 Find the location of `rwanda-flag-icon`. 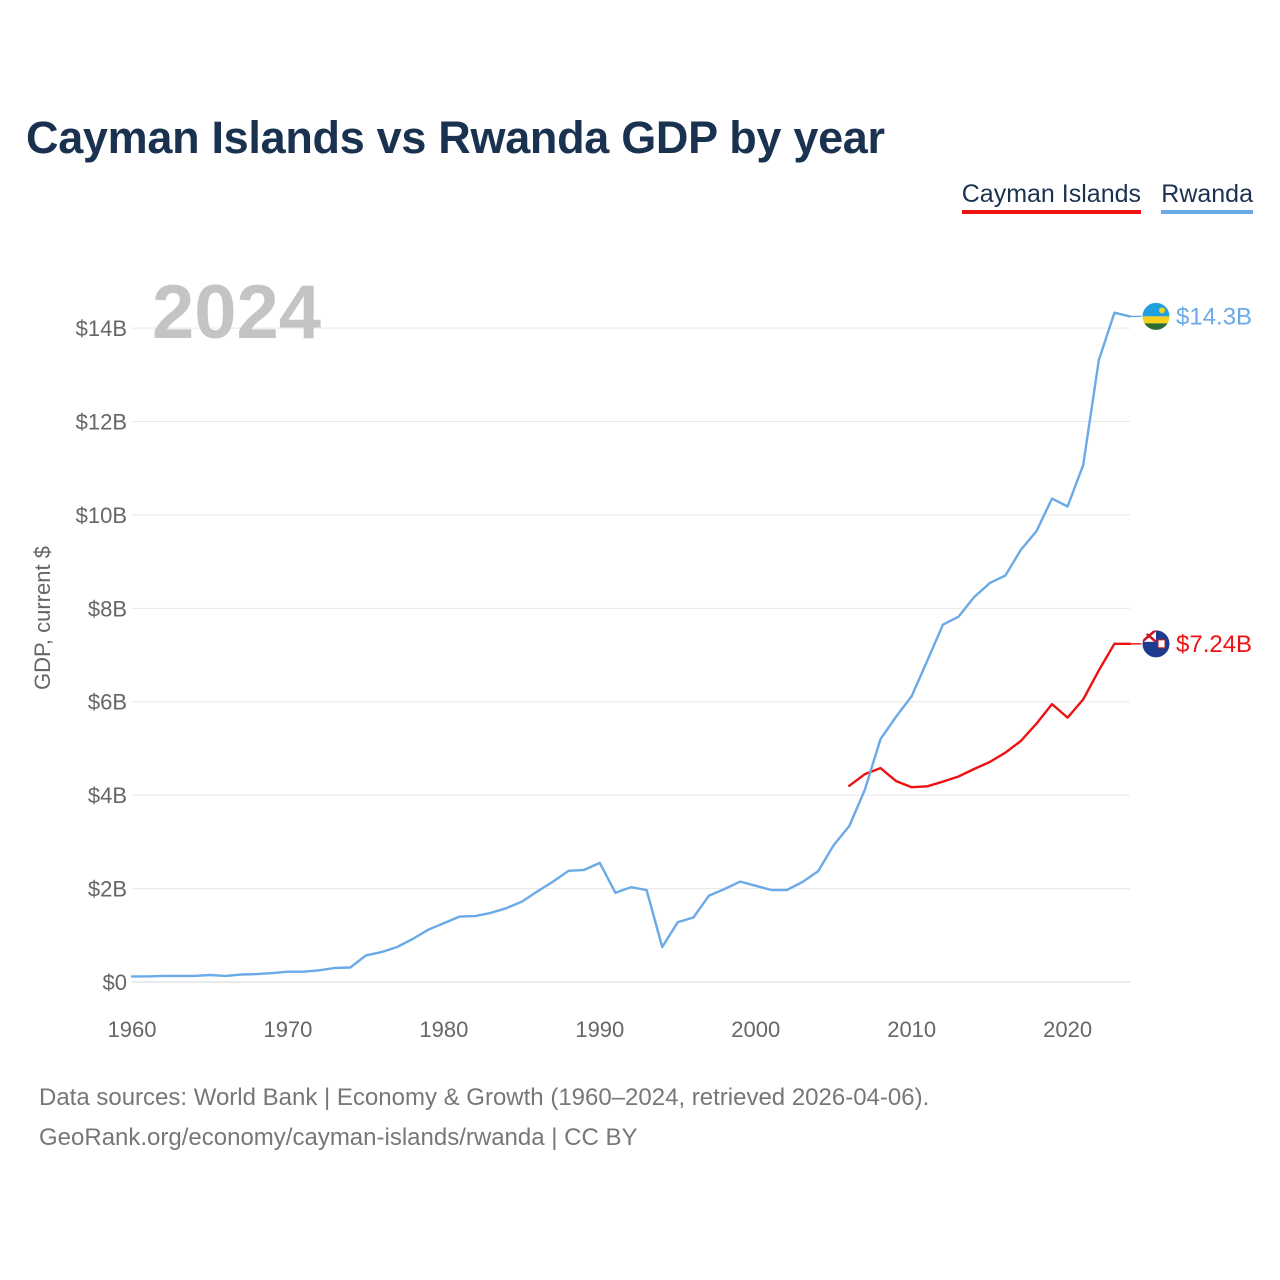

rwanda-flag-icon is located at coordinates (1156, 316).